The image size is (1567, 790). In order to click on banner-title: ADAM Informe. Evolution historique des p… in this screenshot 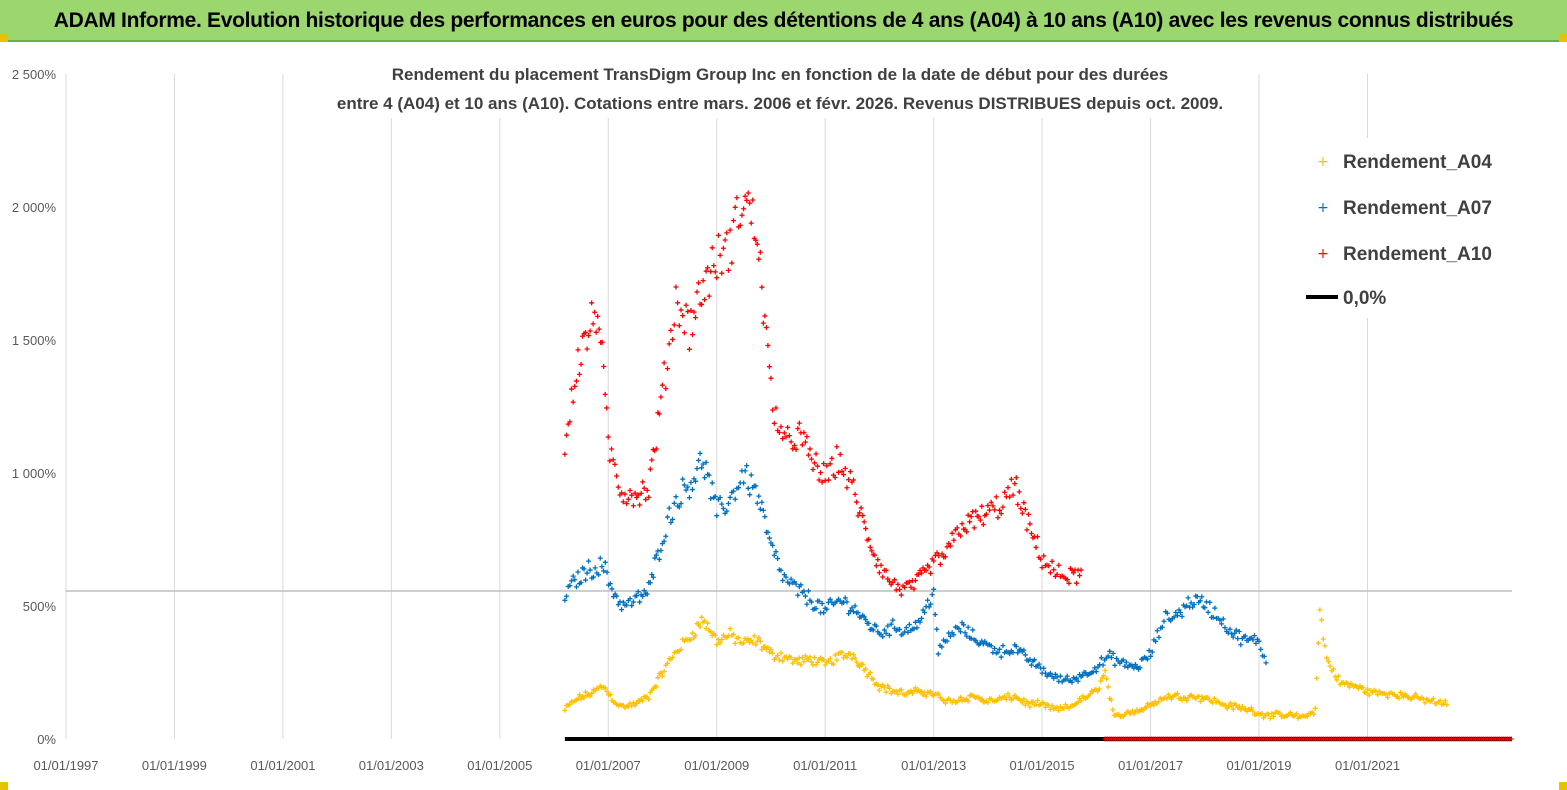, I will do `click(783, 20)`.